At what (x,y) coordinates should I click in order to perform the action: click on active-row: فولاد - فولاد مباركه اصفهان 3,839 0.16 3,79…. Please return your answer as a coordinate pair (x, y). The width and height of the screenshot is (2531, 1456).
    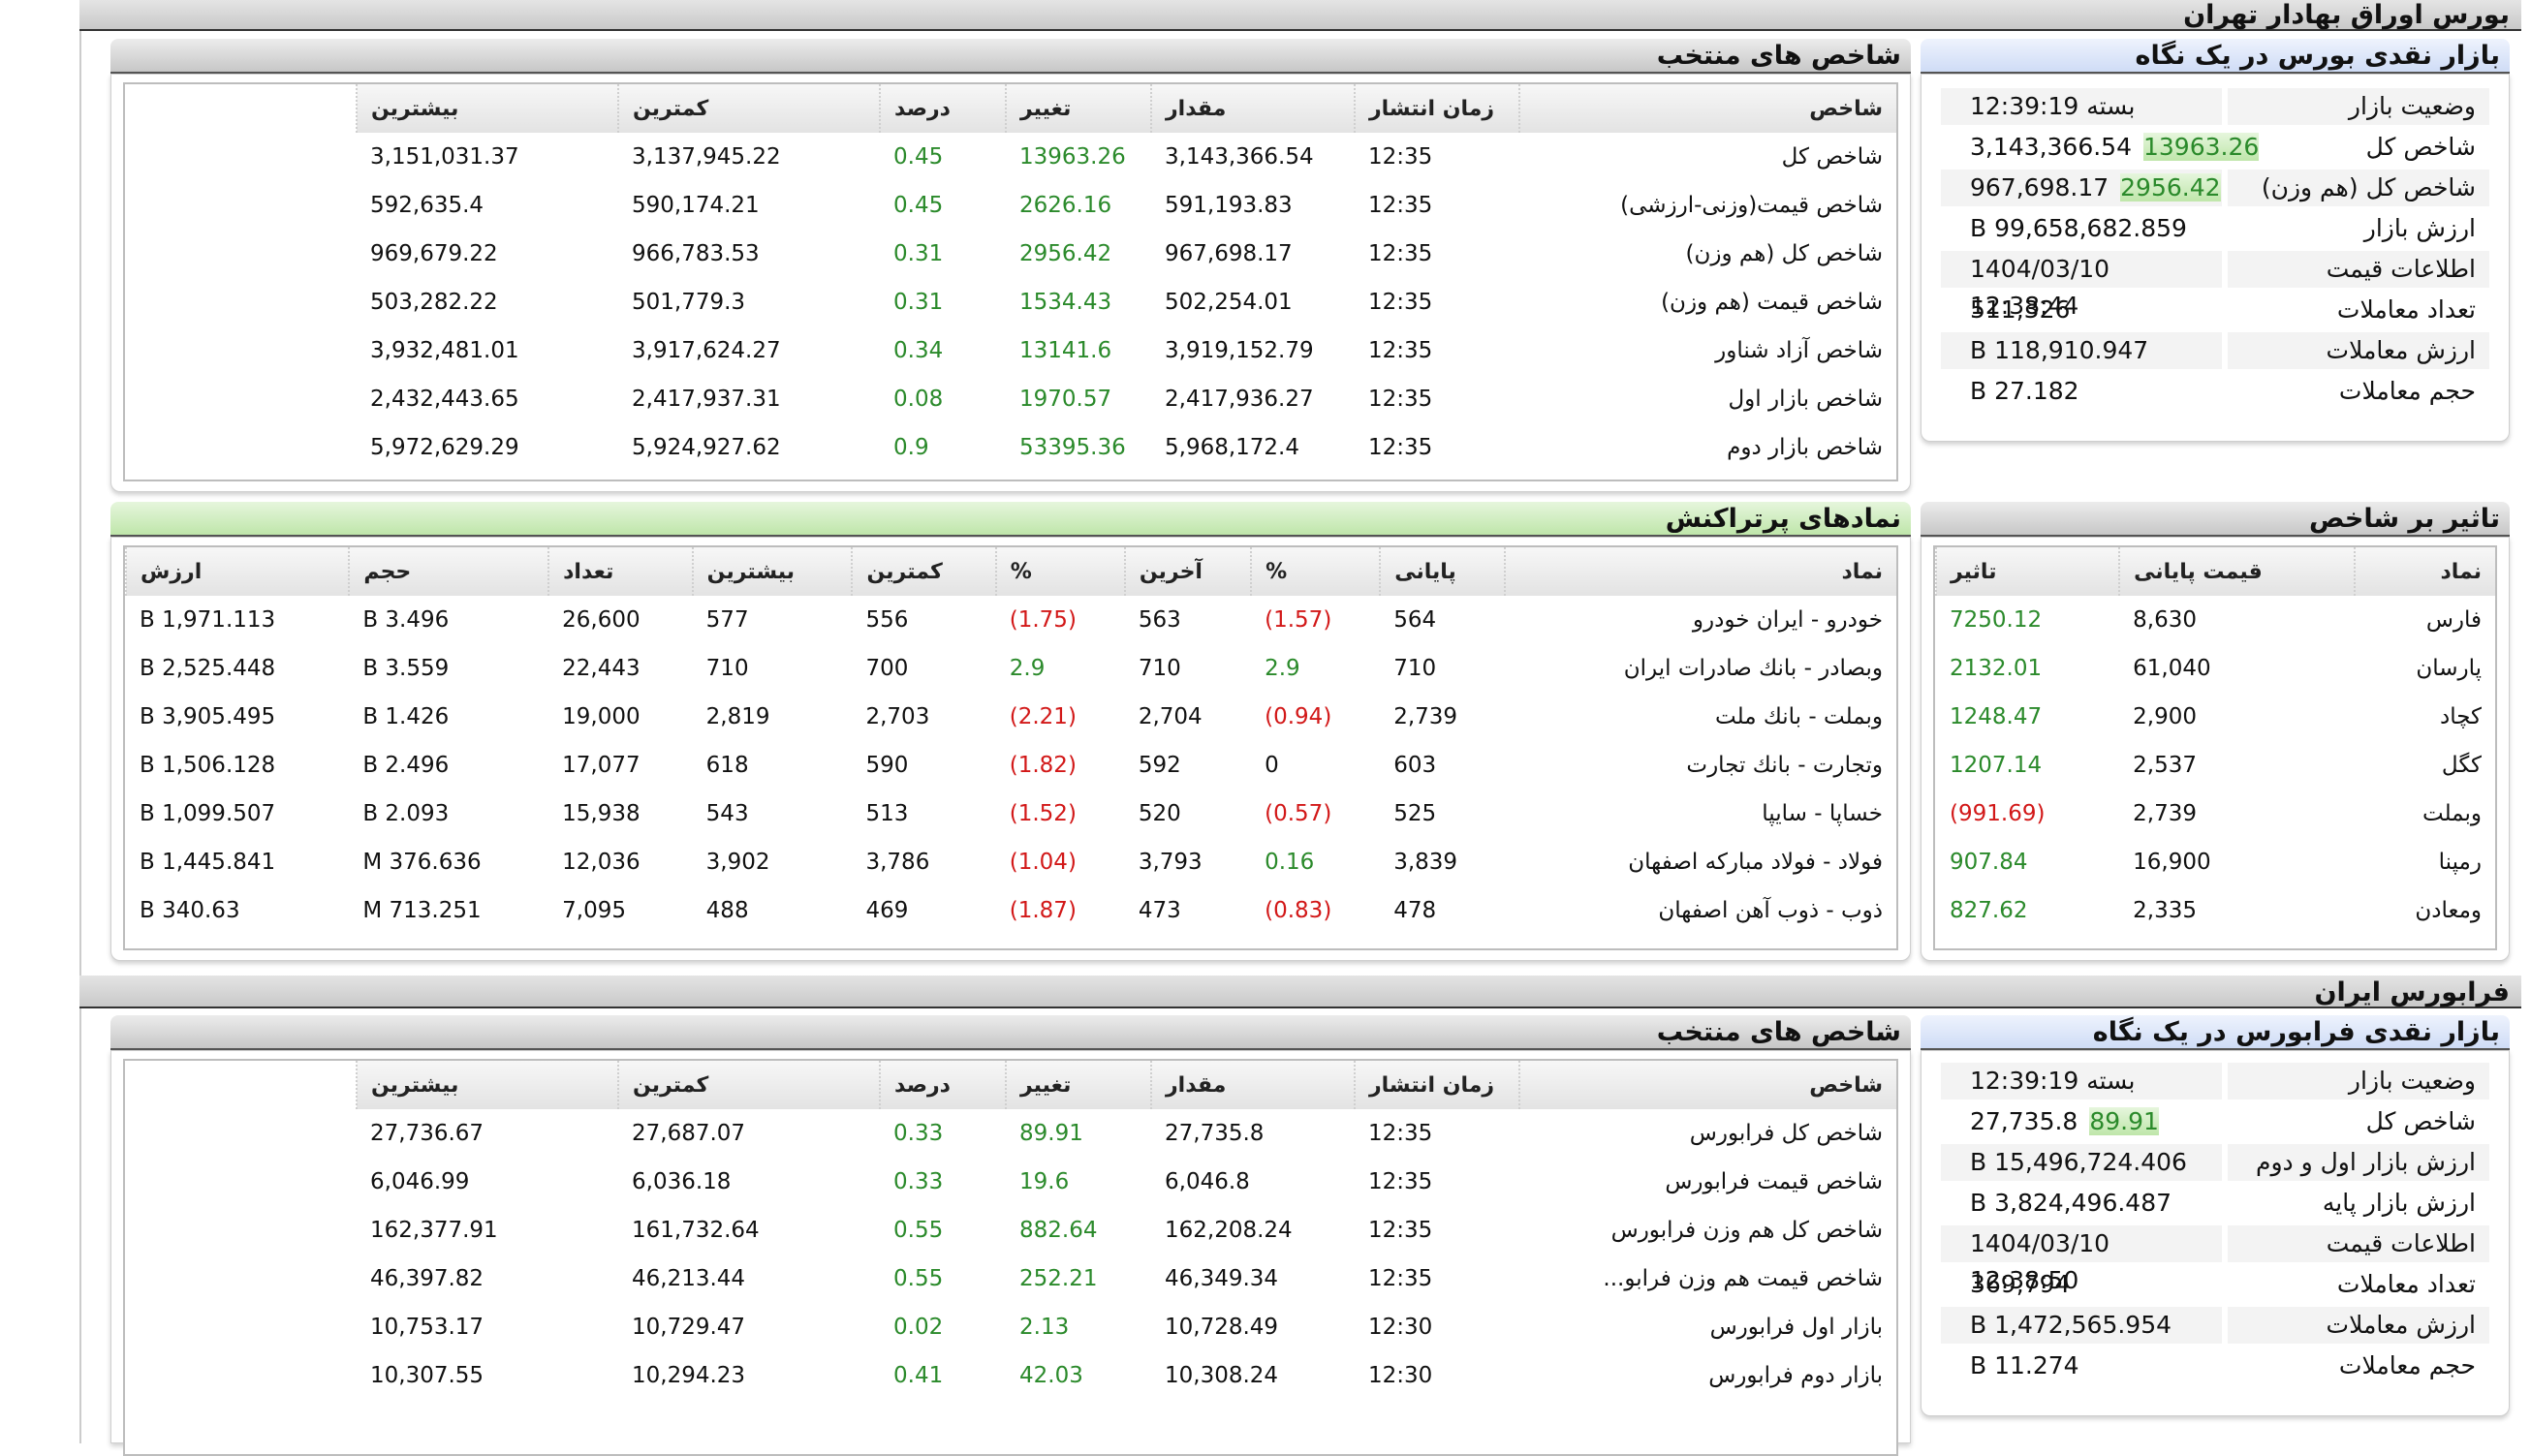
    Looking at the image, I should click on (1011, 862).